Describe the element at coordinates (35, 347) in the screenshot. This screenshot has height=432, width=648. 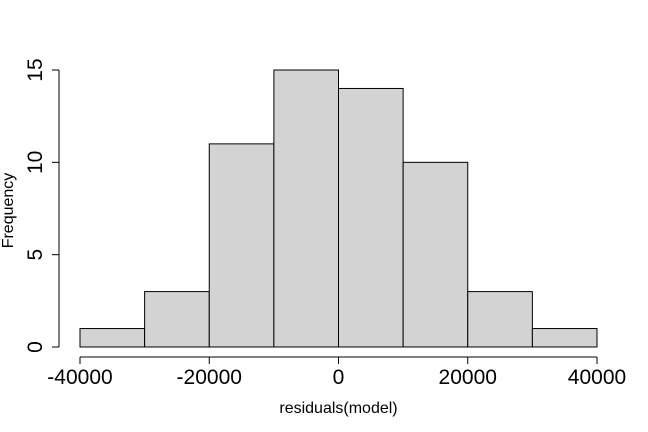
I see `y-tick-label: 0` at that location.